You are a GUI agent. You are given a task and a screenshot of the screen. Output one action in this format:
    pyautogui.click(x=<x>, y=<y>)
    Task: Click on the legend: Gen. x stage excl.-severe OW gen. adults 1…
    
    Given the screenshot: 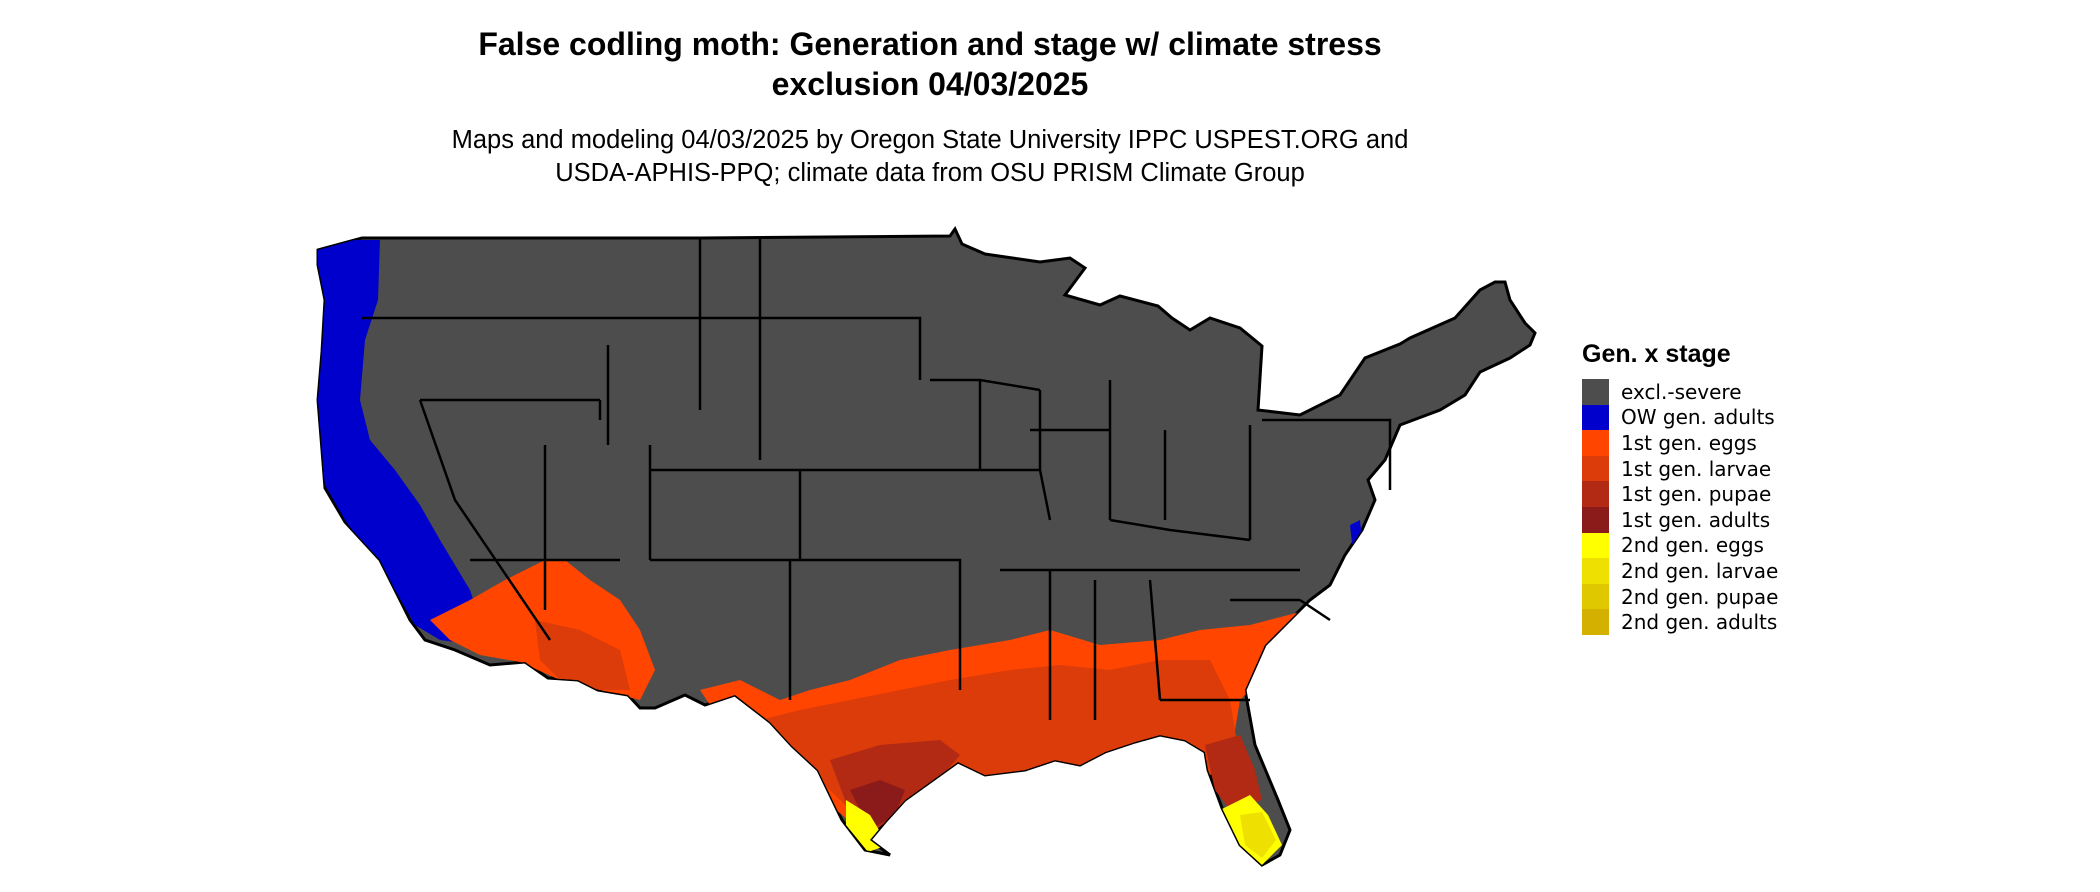 What is the action you would take?
    pyautogui.click(x=1680, y=487)
    